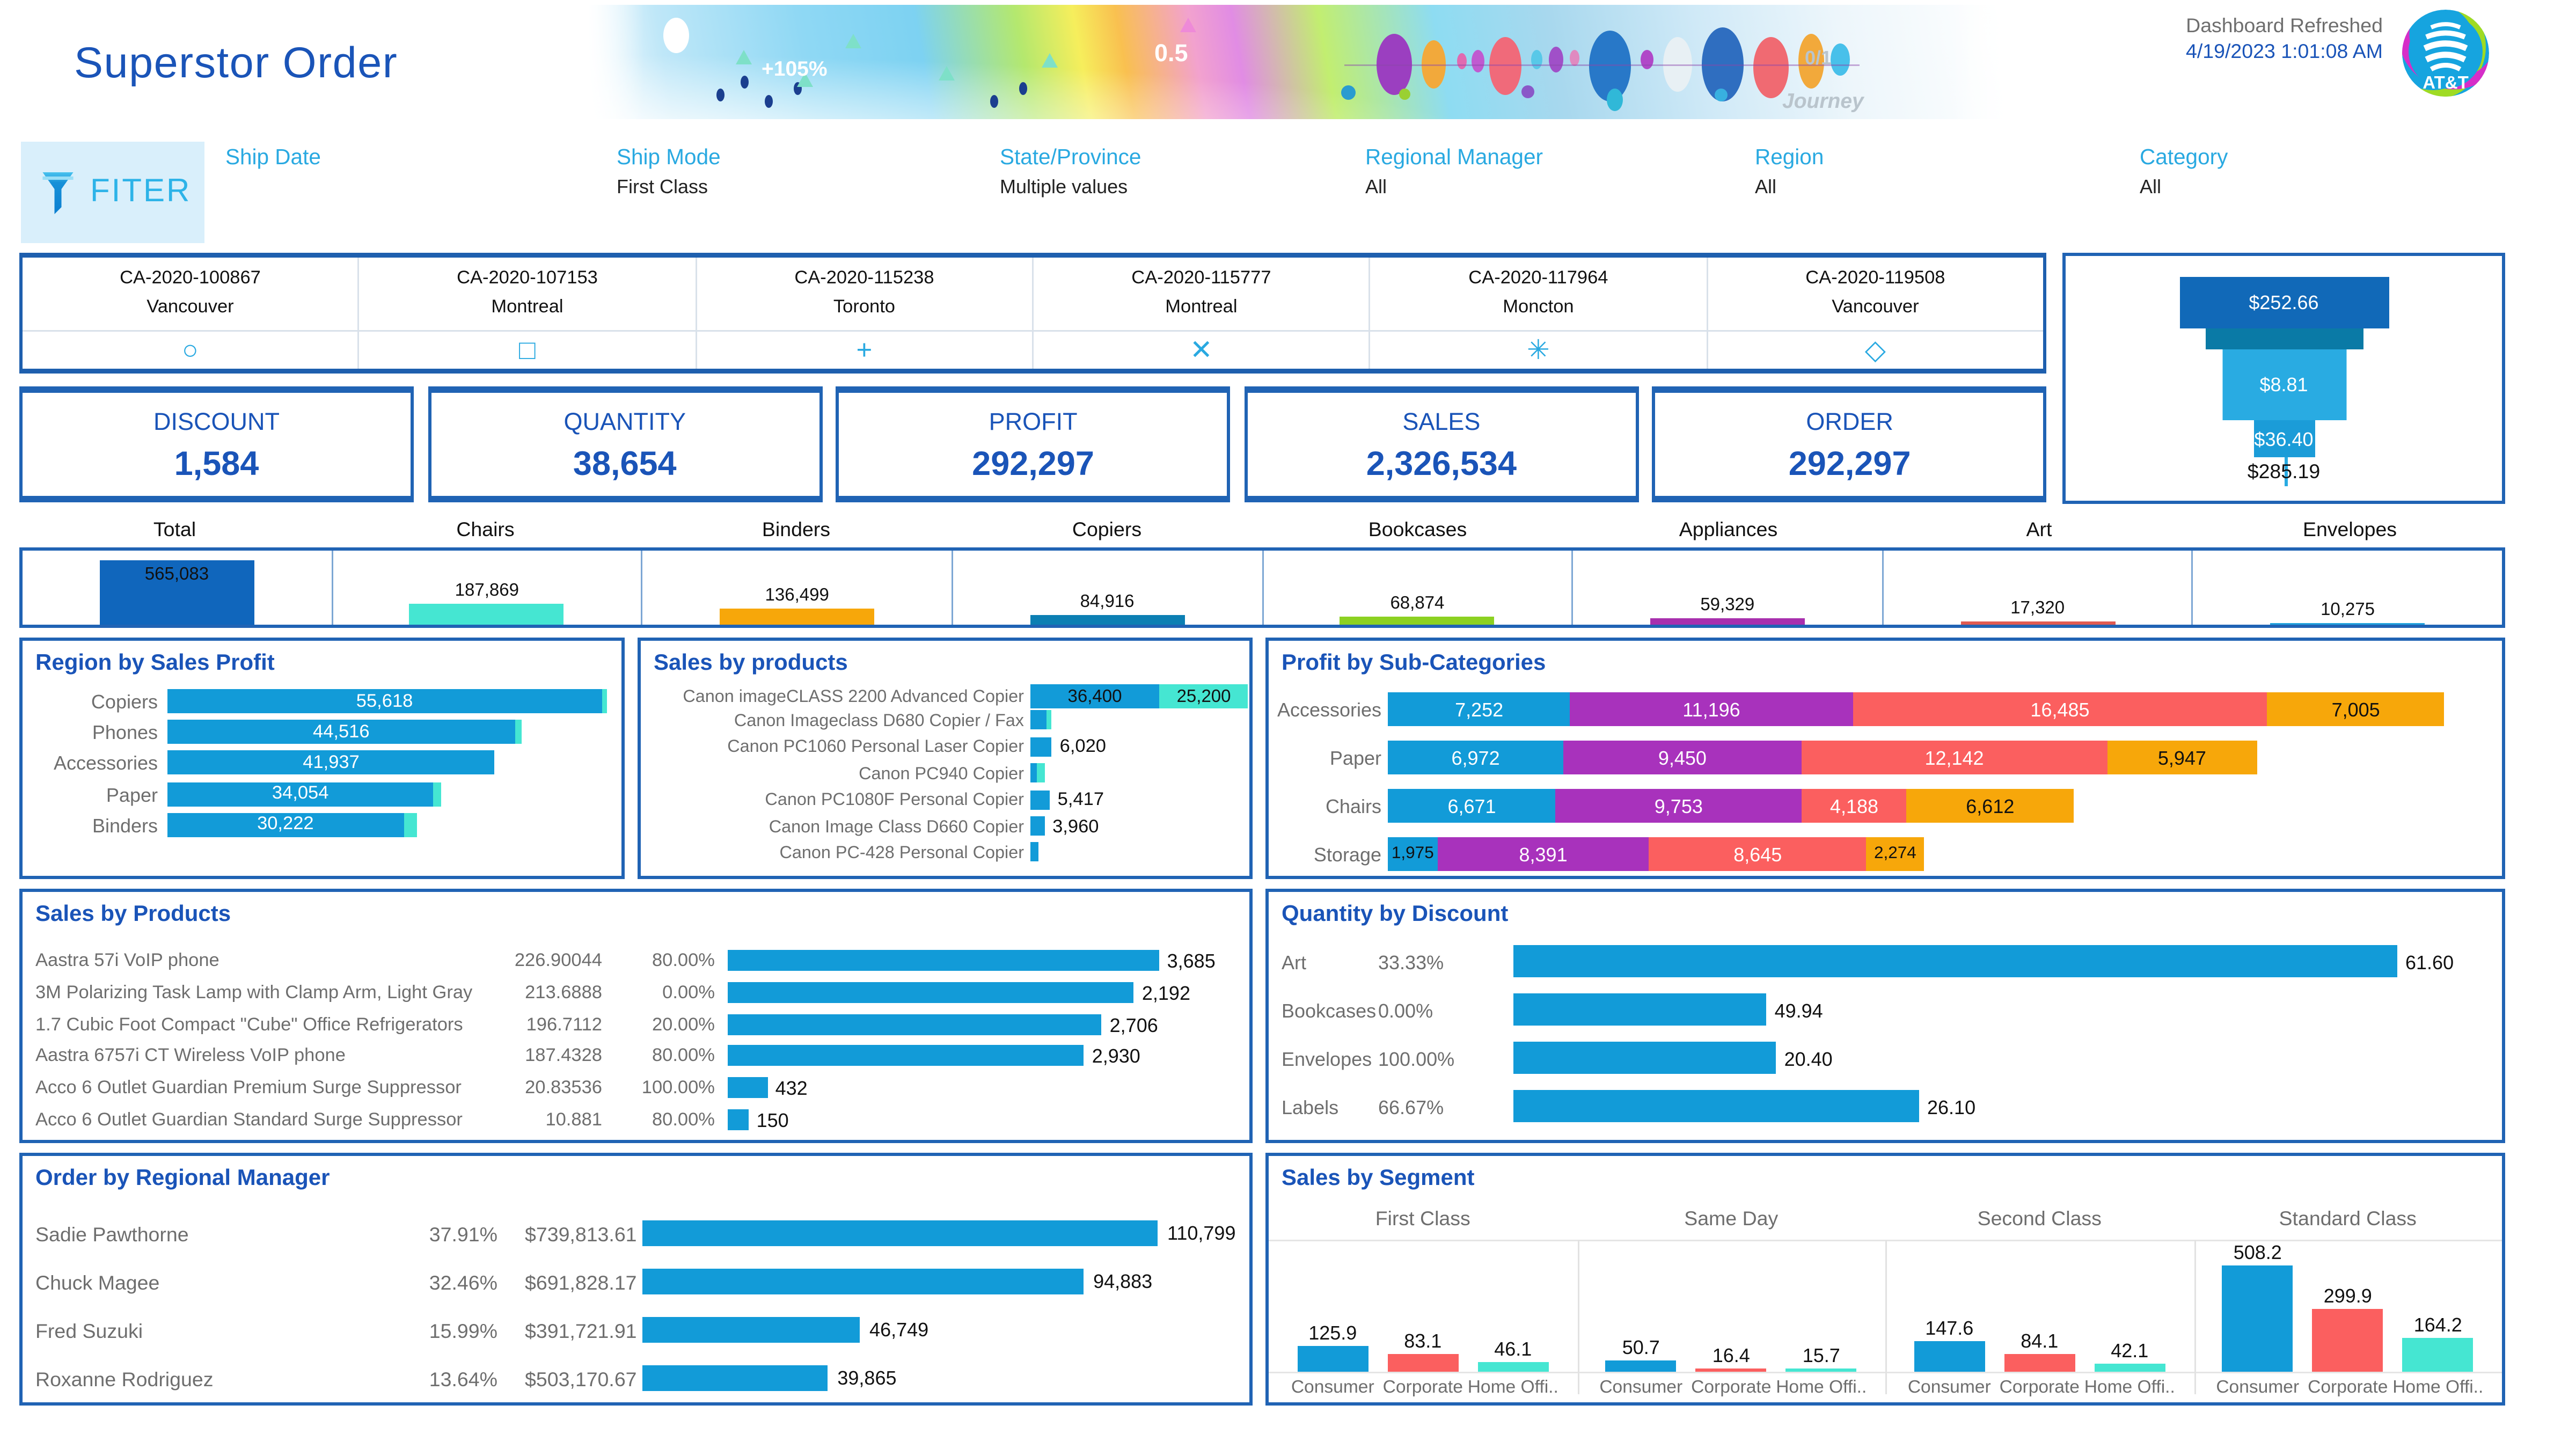  I want to click on bar-3m-polarizing-task-lamp-with-clamp-arm-light-gray, so click(931, 992).